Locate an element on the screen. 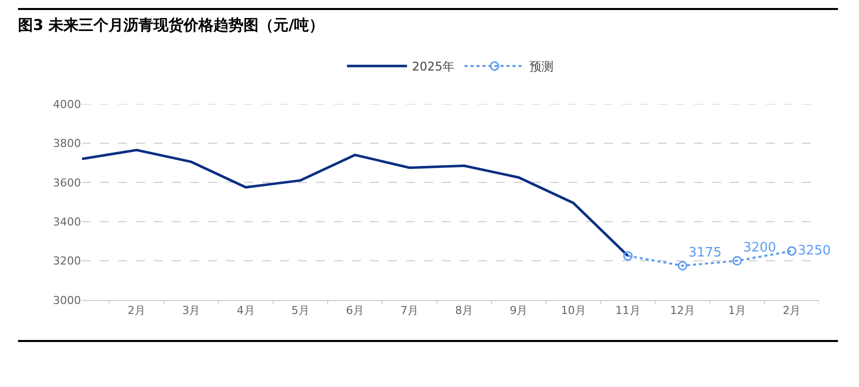  x-tick-label: 3月 is located at coordinates (191, 311).